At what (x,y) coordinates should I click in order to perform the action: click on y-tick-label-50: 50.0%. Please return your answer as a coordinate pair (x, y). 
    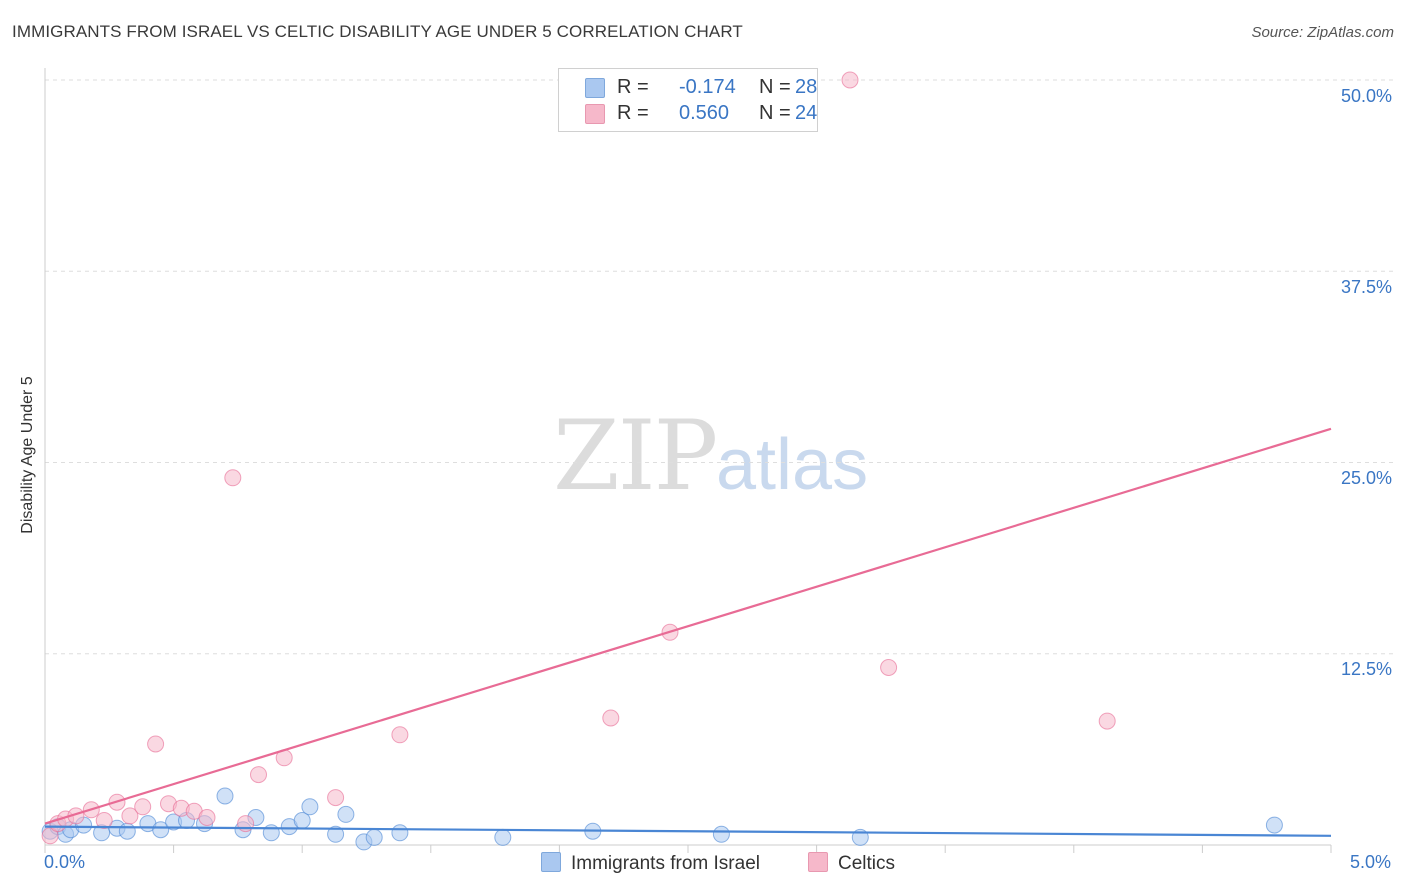
    Looking at the image, I should click on (1366, 96).